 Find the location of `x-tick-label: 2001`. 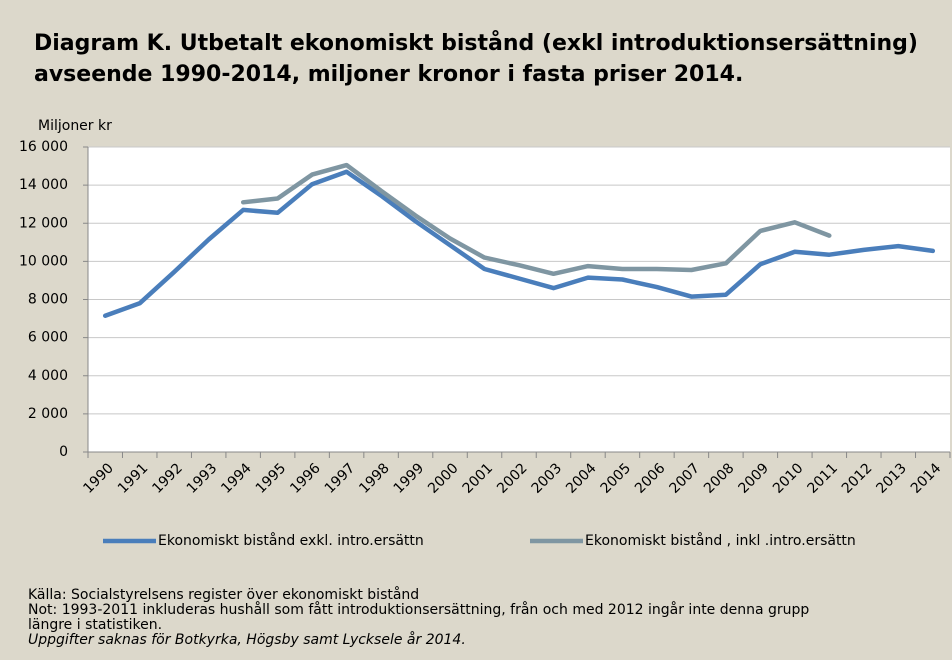

x-tick-label: 2001 is located at coordinates (478, 478).